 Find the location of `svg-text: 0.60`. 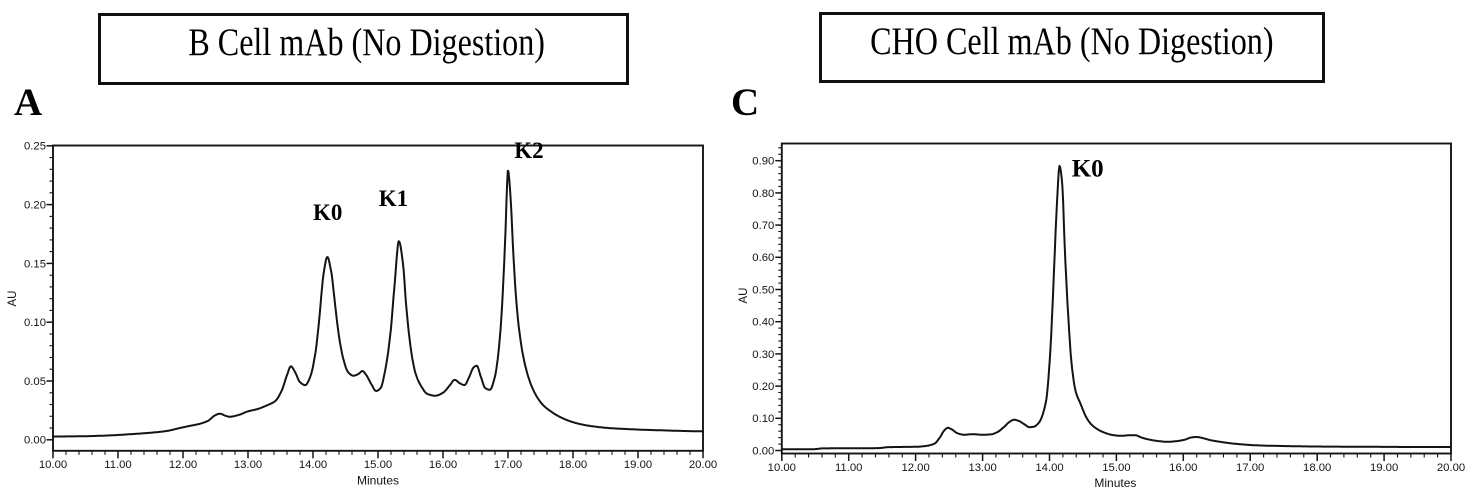

svg-text: 0.60 is located at coordinates (763, 258).